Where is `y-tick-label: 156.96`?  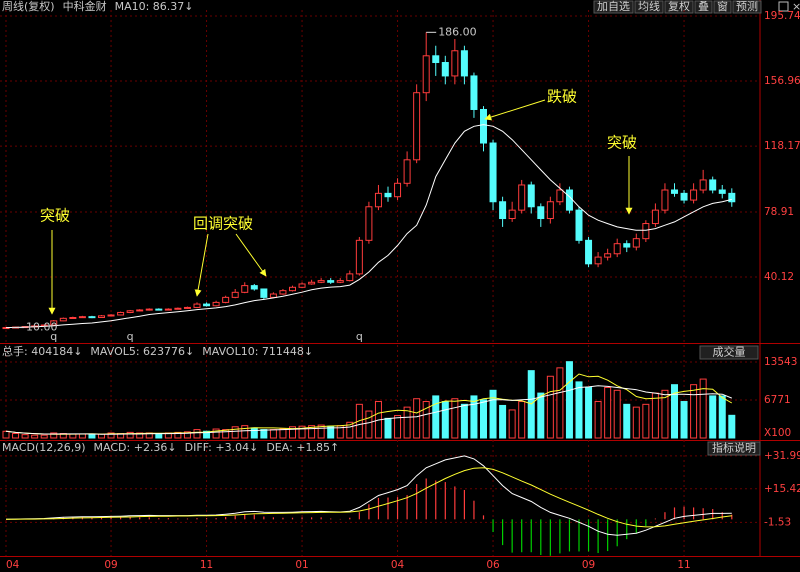
y-tick-label: 156.96 is located at coordinates (782, 81).